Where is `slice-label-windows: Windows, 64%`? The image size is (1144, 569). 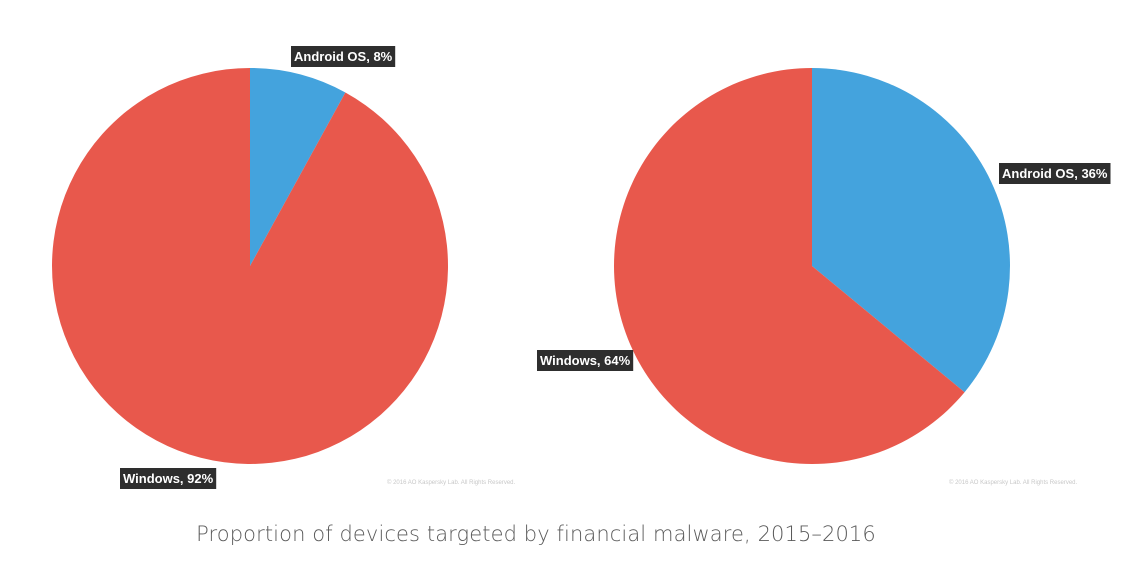
slice-label-windows: Windows, 64% is located at coordinates (585, 360).